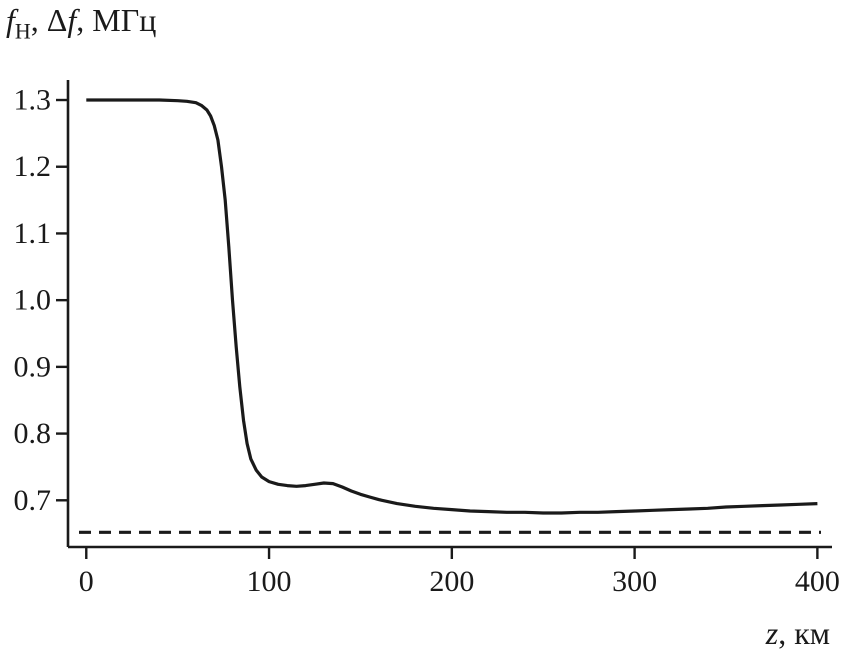 The width and height of the screenshot is (852, 658). Describe the element at coordinates (22, 31) in the screenshot. I see `y-title-subscript: Н` at that location.